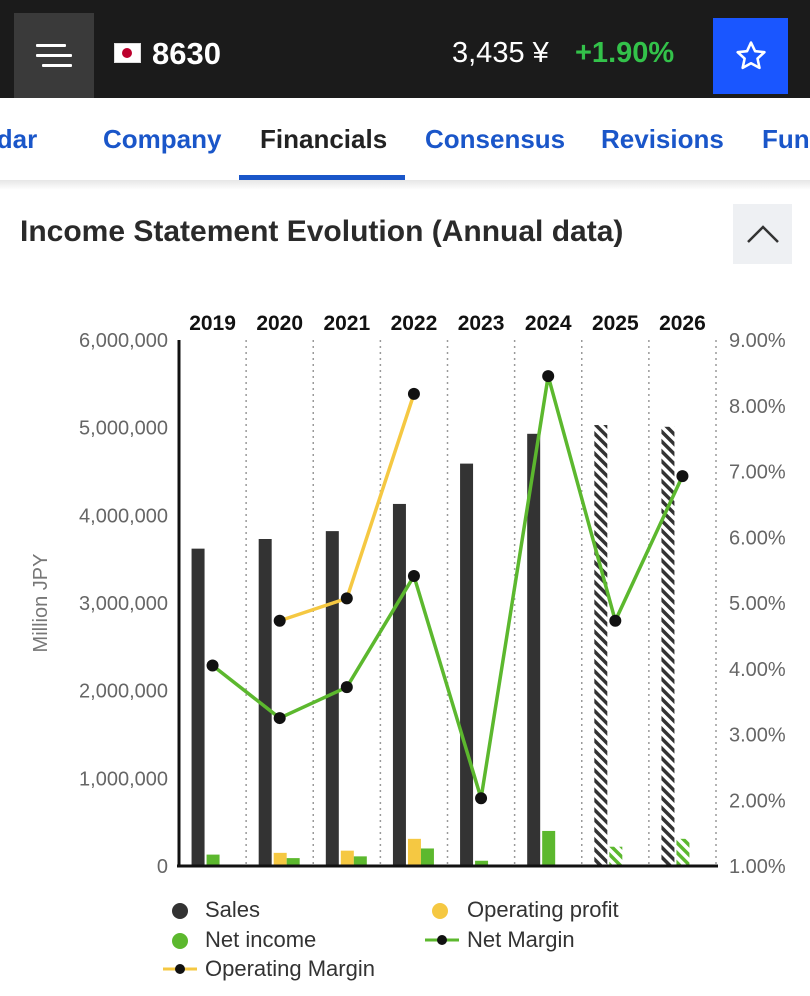 The width and height of the screenshot is (810, 996). I want to click on collapse-button, so click(762, 234).